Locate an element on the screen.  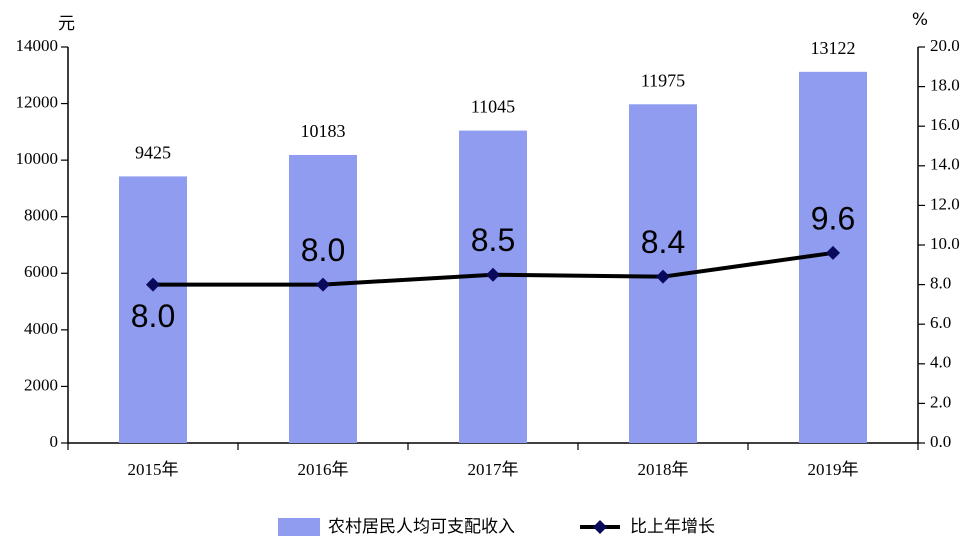
x-tick-label: 2018年 is located at coordinates (663, 469).